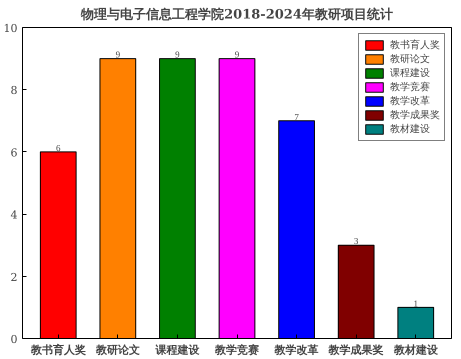 Image resolution: width=461 pixels, height=359 pixels. I want to click on y-tick-label: 6, so click(14, 153).